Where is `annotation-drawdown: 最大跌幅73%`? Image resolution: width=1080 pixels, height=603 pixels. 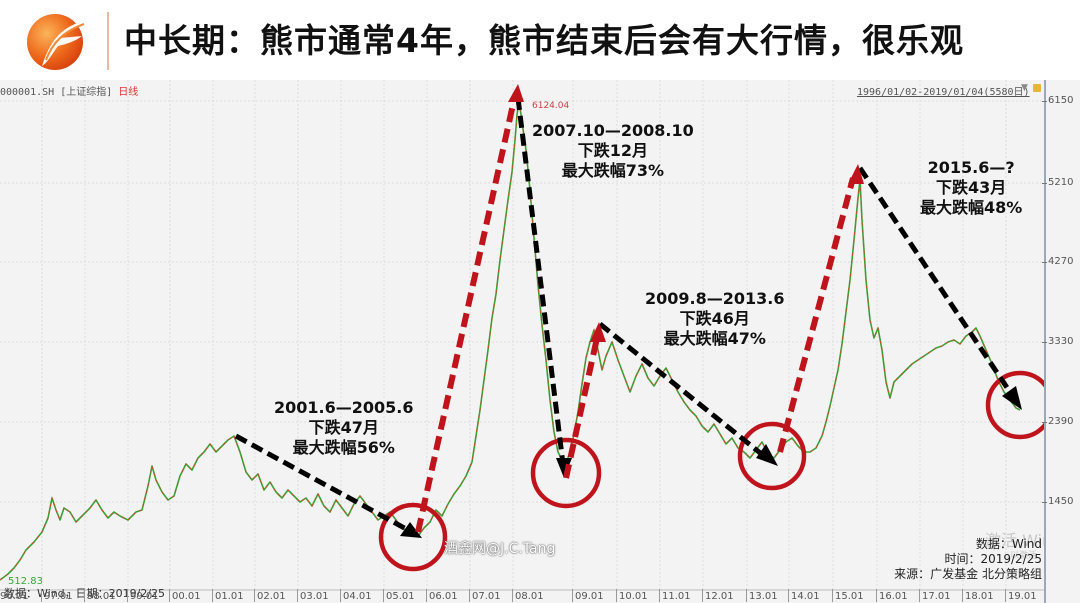
annotation-drawdown: 最大跌幅73% is located at coordinates (613, 170).